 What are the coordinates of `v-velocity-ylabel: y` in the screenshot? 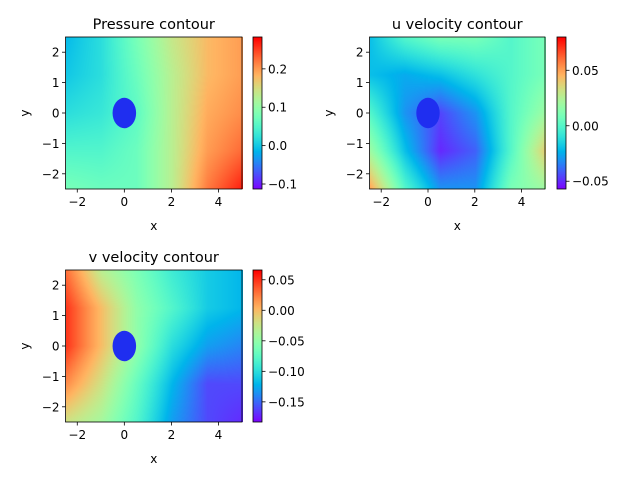 It's located at (25, 345).